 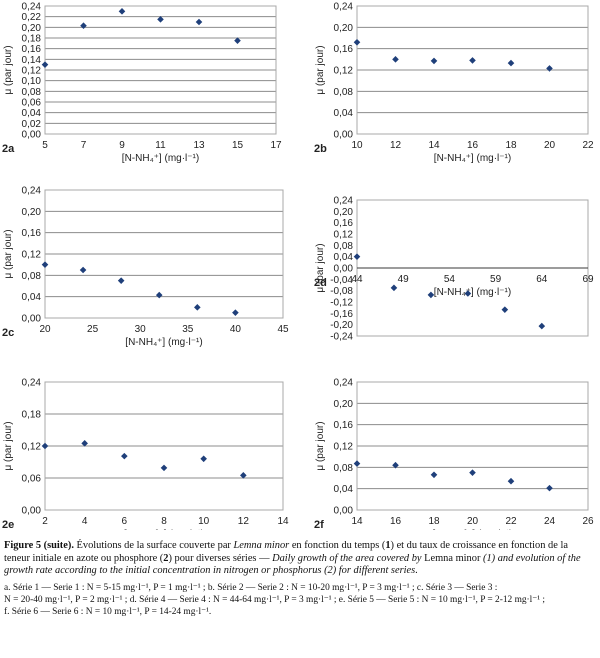 I want to click on caption-part1: Évolutions de la surface couverte par, so click(x=153, y=545).